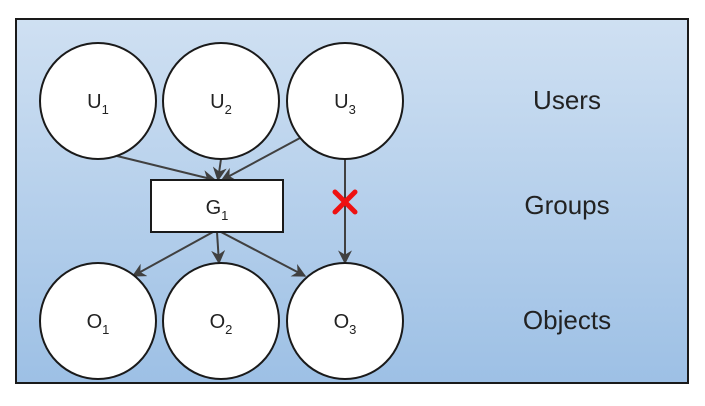 The height and width of the screenshot is (406, 705). I want to click on object-node-o2-label: O2, so click(221, 324).